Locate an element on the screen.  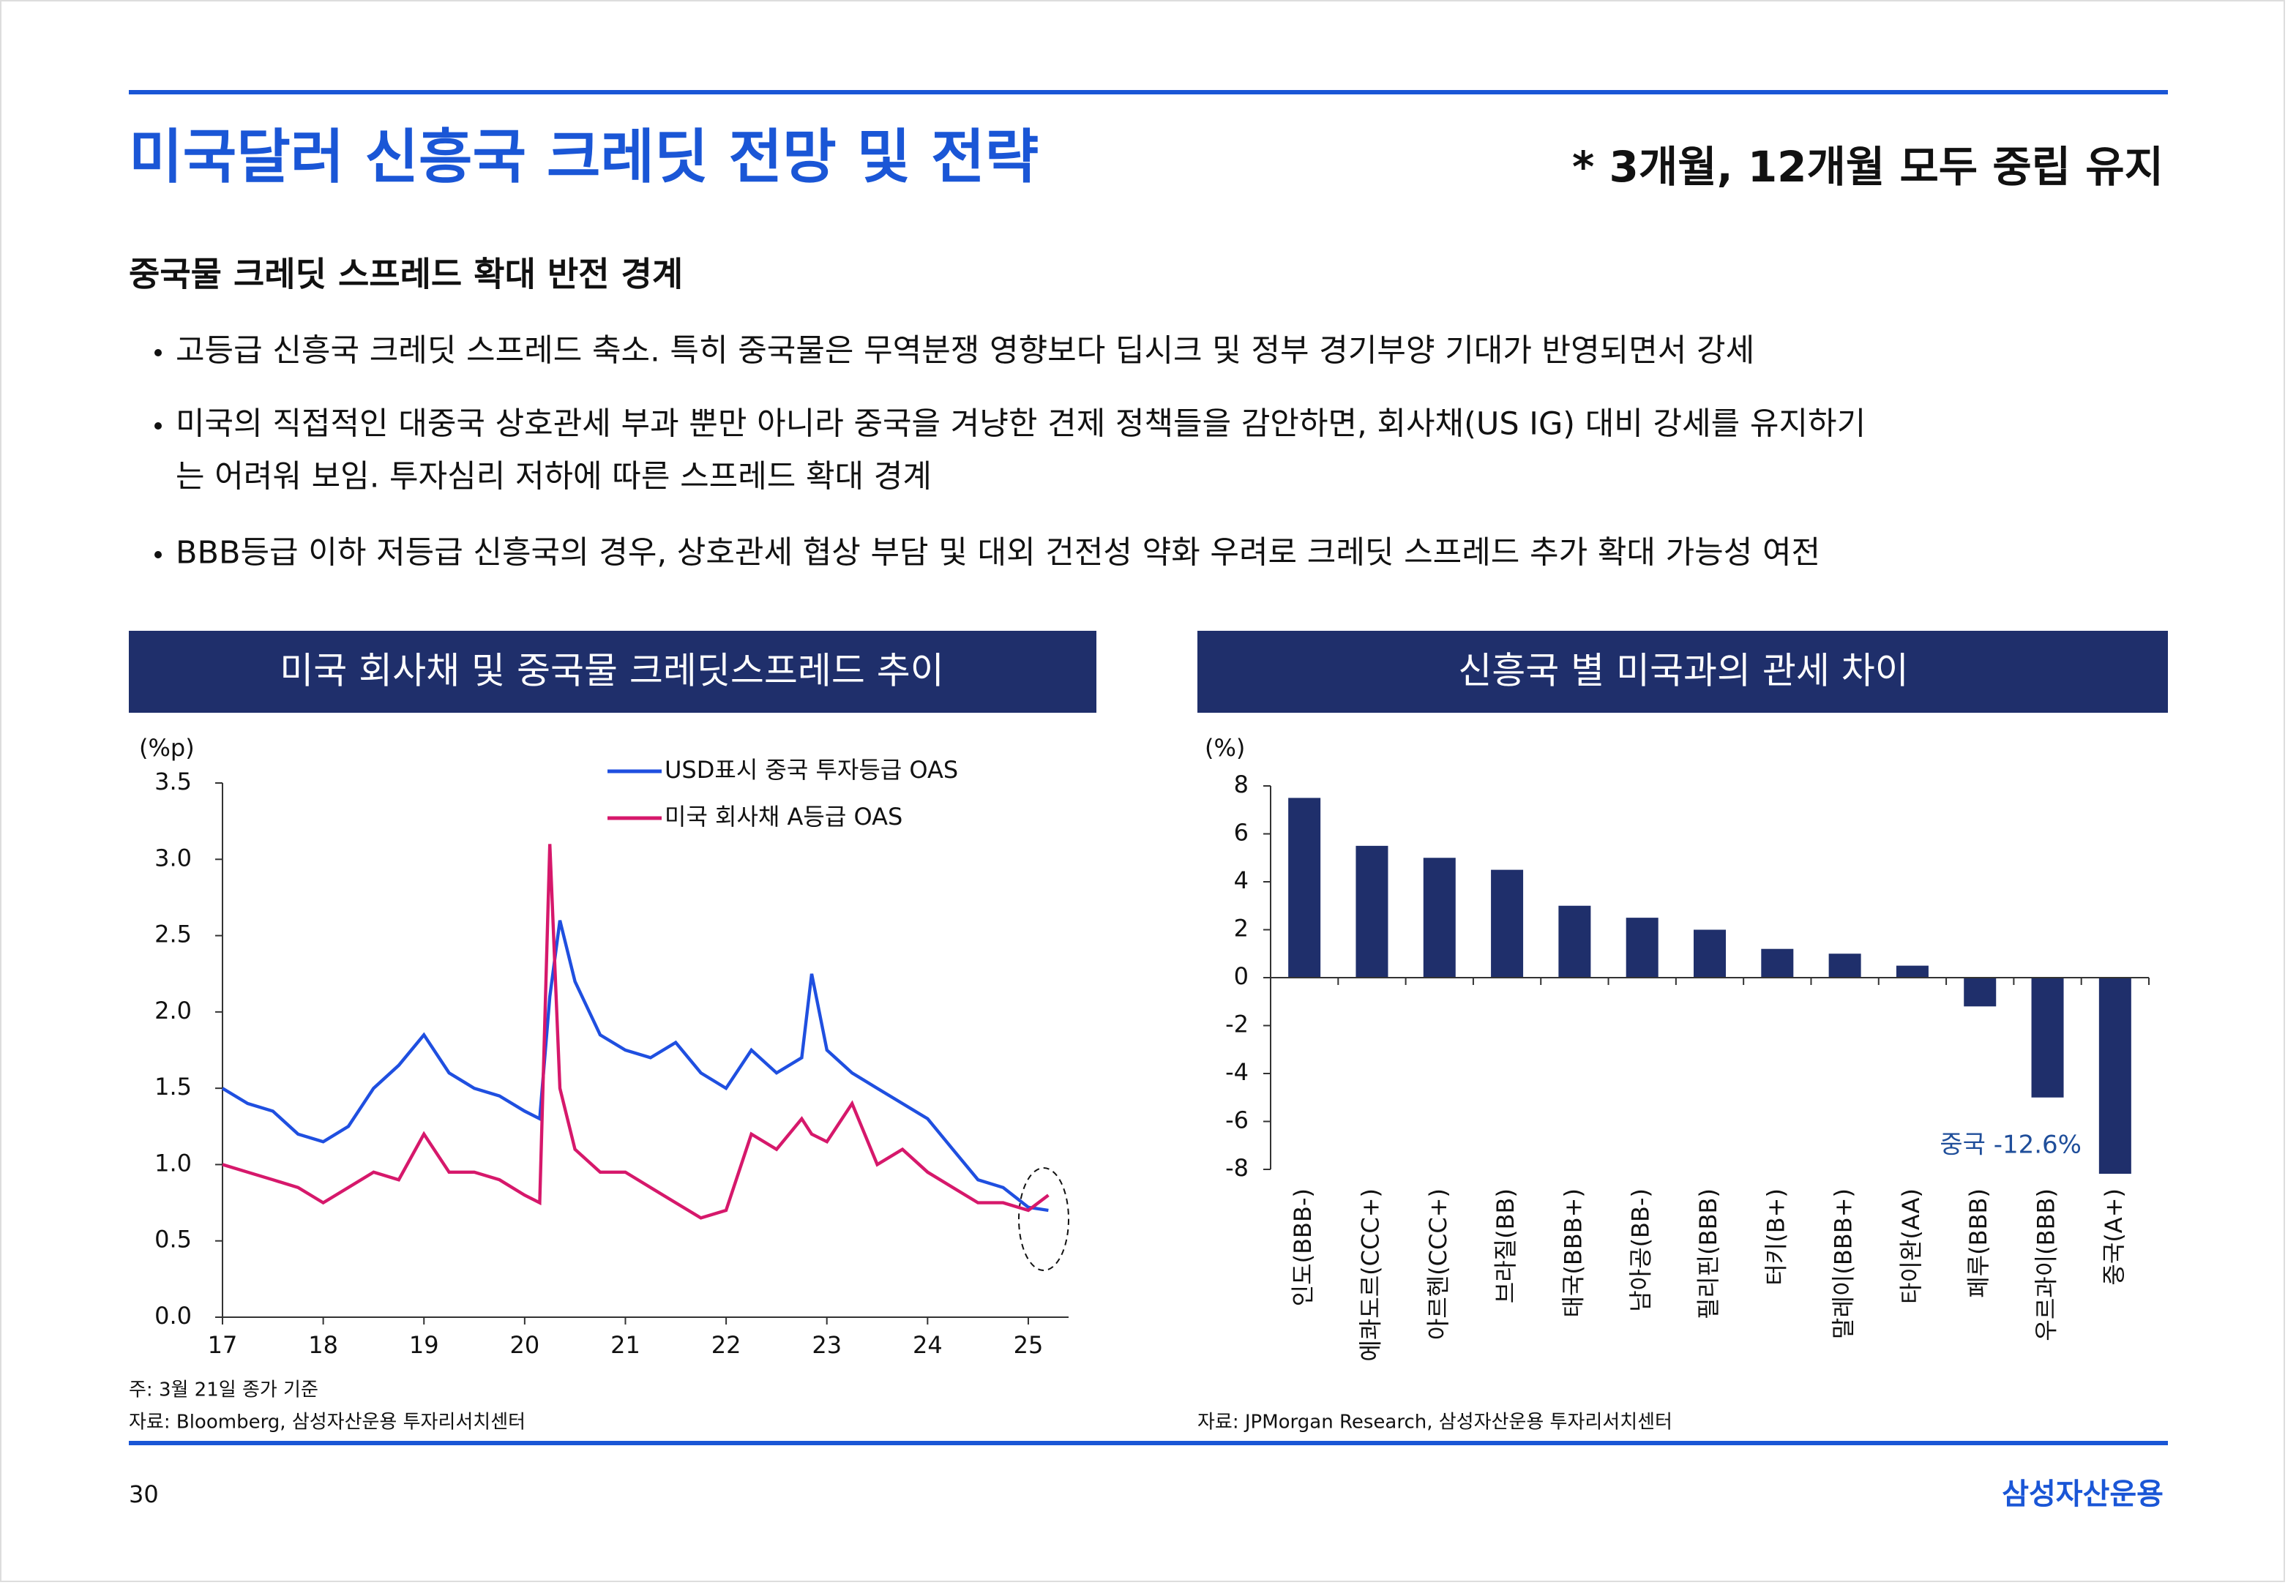
legend-label: 미국 회사채 A등급 OAS is located at coordinates (783, 817).